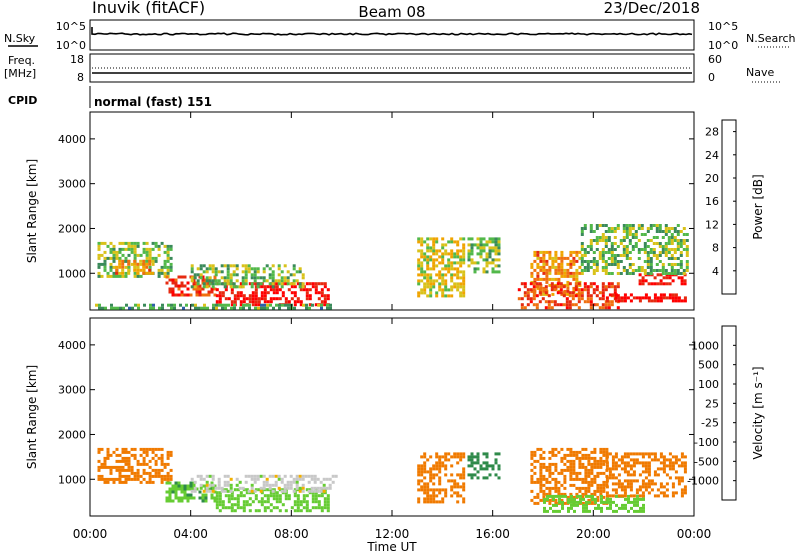  What do you see at coordinates (708, 365) in the screenshot?
I see `velocity-colorbar-tick-label: 500` at bounding box center [708, 365].